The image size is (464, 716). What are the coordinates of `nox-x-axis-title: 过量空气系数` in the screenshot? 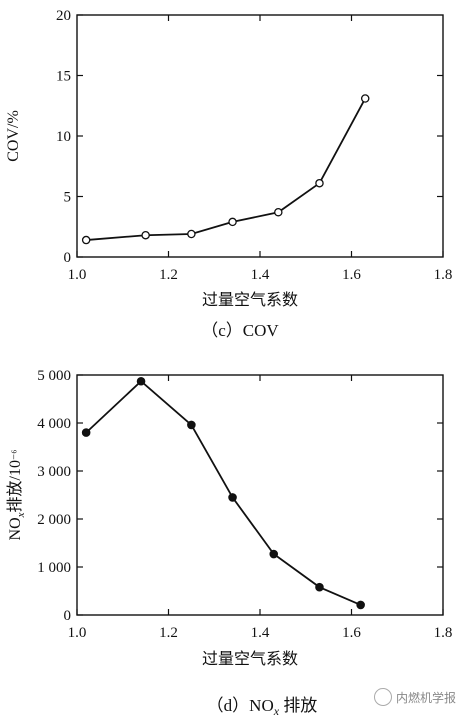 It's located at (250, 659).